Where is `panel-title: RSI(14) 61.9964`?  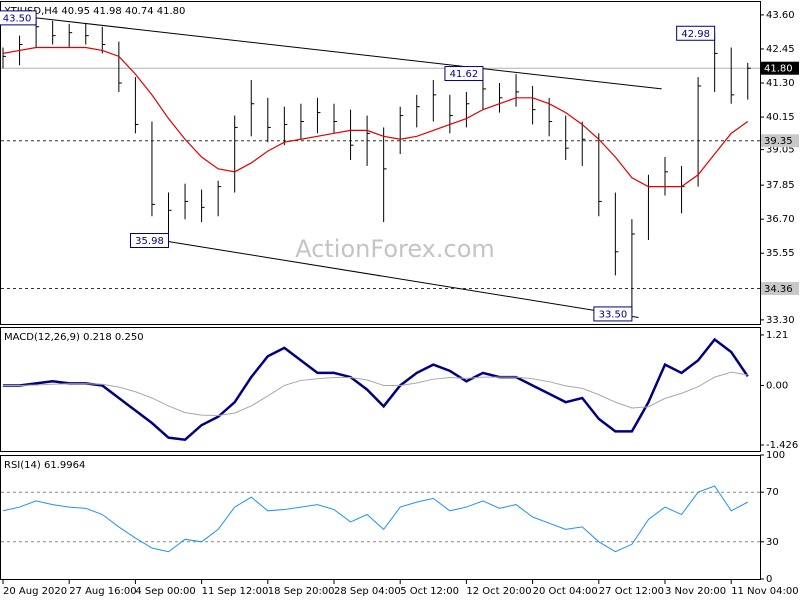
panel-title: RSI(14) 61.9964 is located at coordinates (44, 465).